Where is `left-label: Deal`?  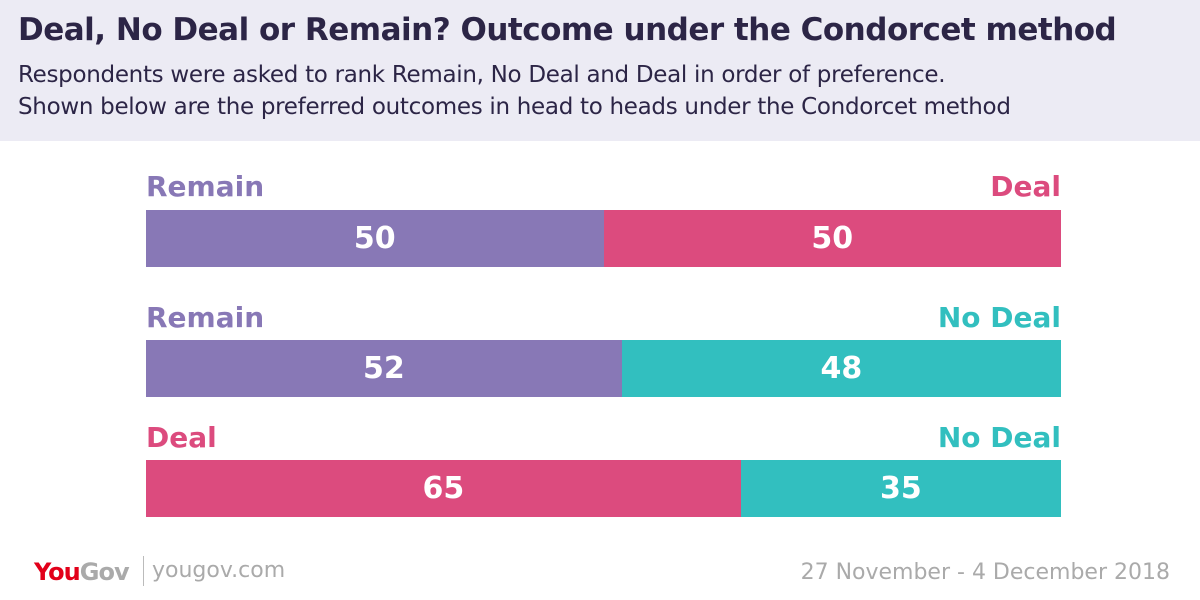
left-label: Deal is located at coordinates (181, 437).